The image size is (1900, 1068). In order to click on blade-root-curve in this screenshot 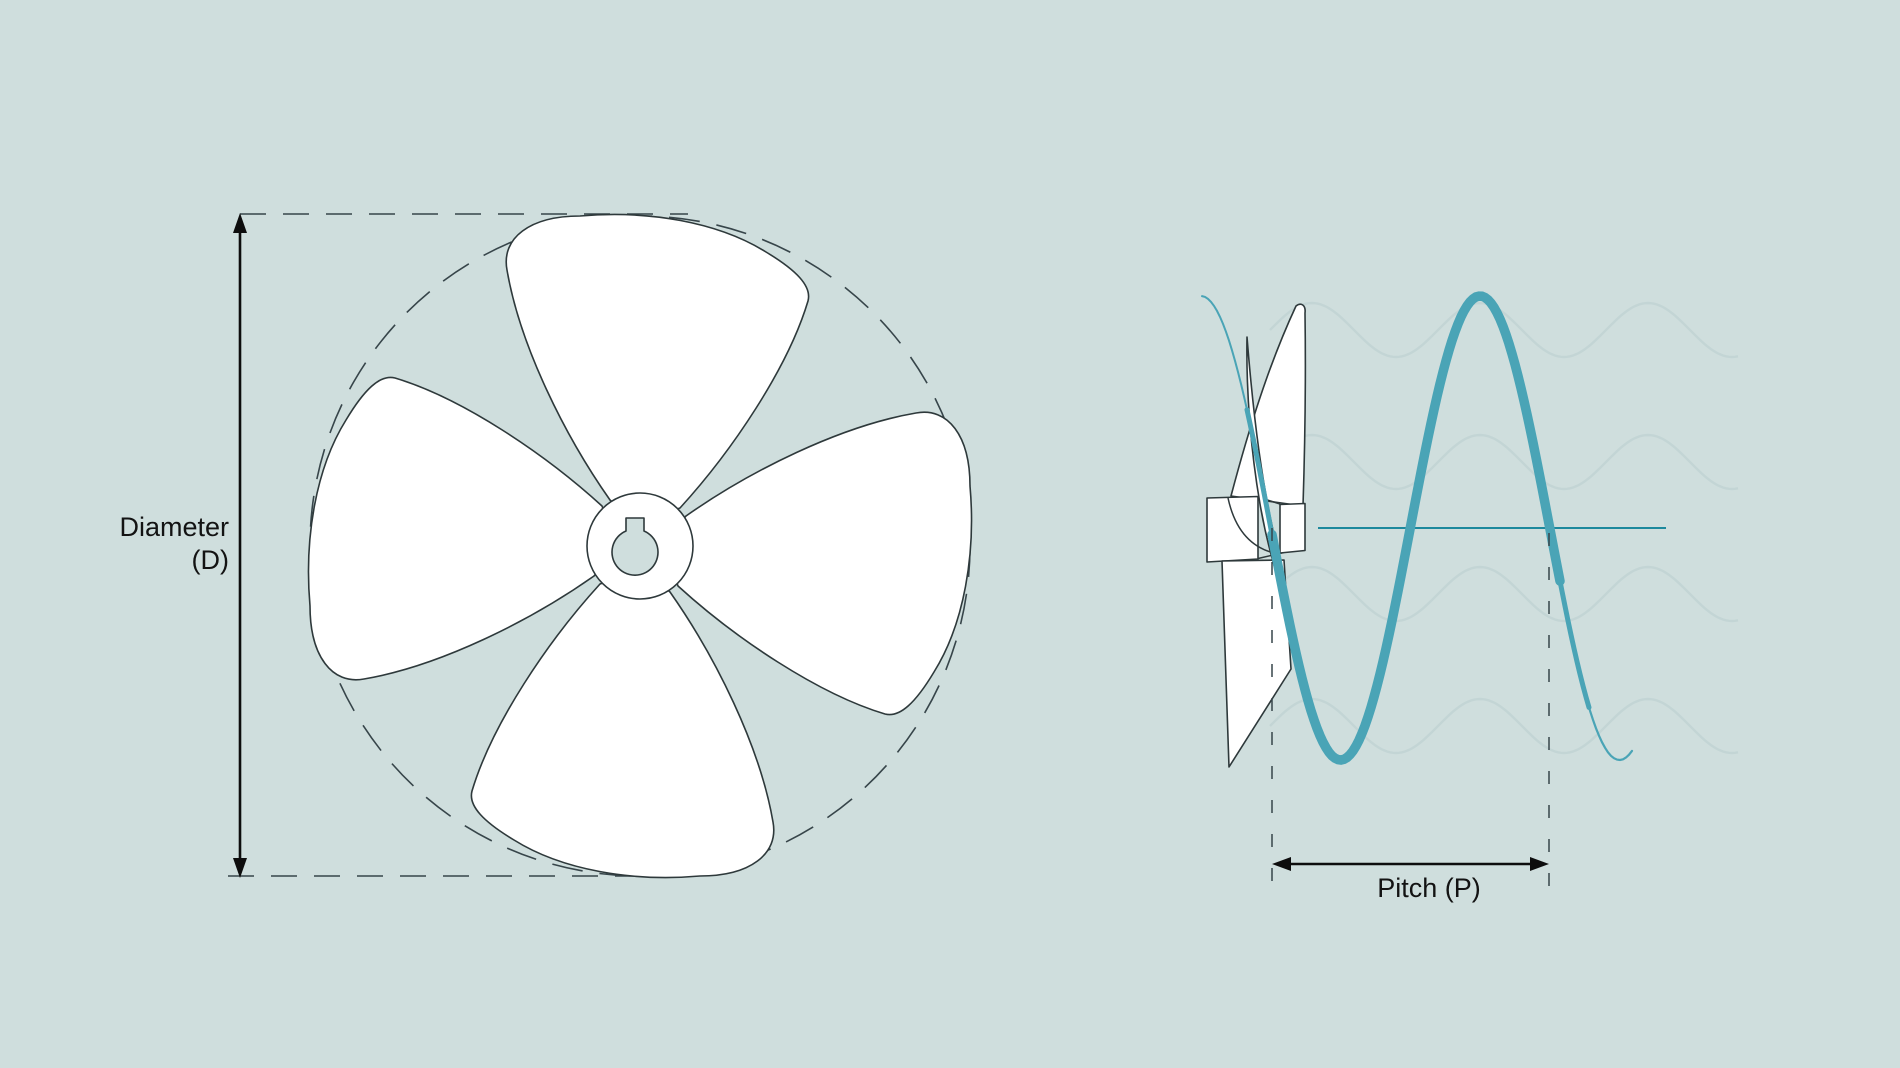, I will do `click(1251, 525)`.